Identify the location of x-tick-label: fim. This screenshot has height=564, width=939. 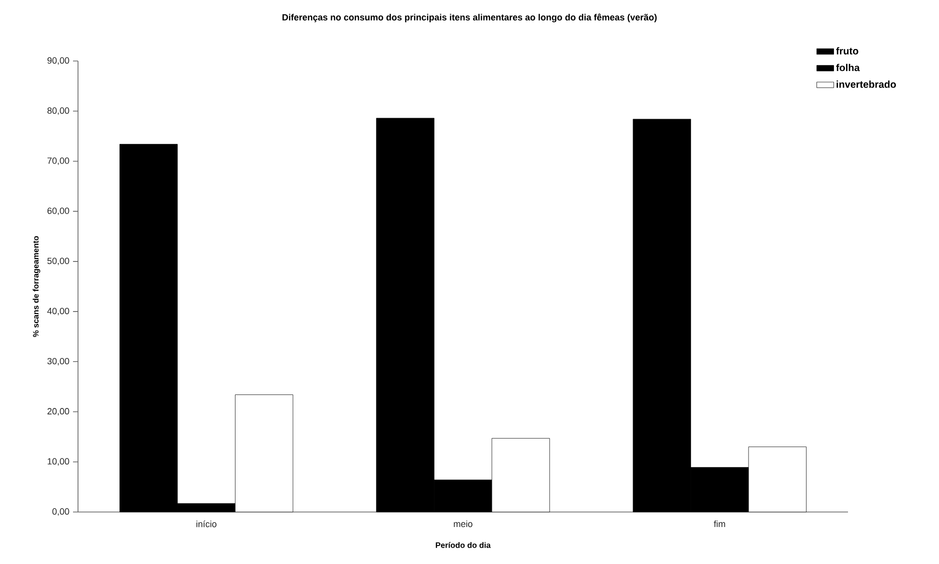
(720, 523).